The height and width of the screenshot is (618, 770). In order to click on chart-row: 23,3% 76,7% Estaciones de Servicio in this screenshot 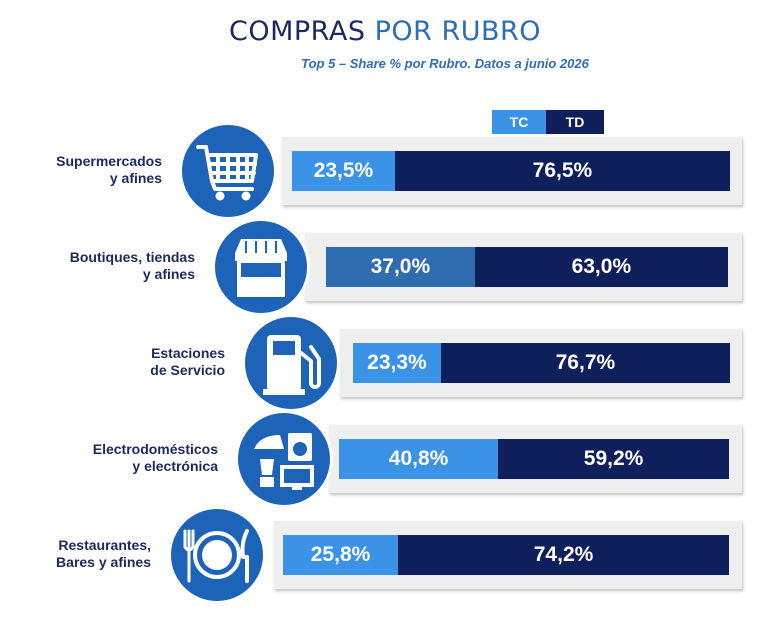, I will do `click(385, 363)`.